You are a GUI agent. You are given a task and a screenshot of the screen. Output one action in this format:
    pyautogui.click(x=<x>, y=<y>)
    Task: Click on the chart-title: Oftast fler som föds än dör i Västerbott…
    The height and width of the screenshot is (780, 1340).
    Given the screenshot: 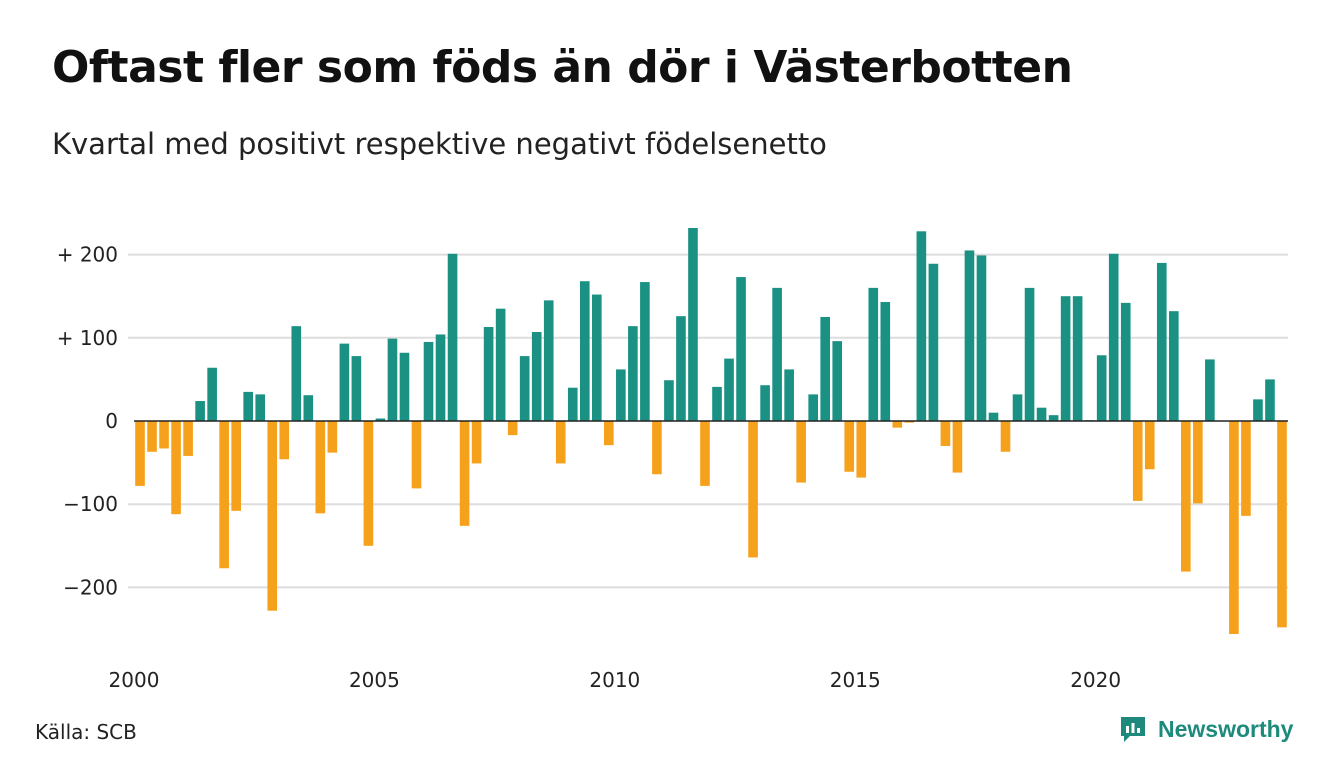 What is the action you would take?
    pyautogui.click(x=562, y=67)
    